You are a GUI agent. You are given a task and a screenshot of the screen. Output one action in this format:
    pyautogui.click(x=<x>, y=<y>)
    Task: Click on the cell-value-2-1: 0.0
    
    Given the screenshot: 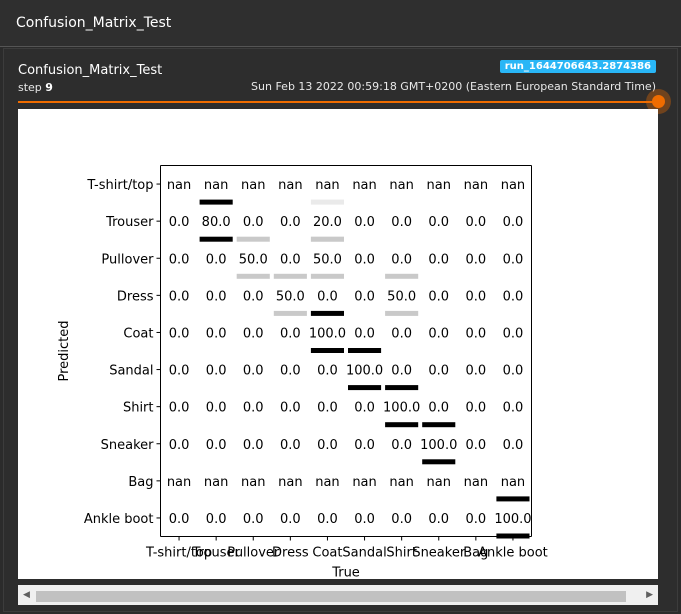 What is the action you would take?
    pyautogui.click(x=216, y=259)
    